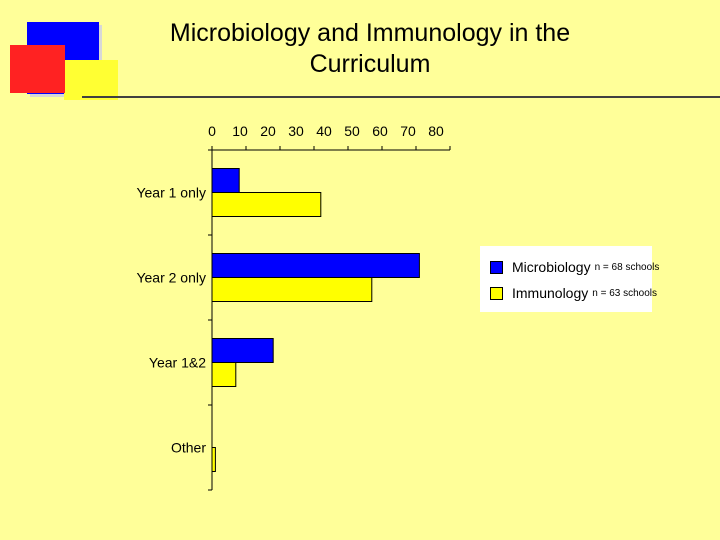 The image size is (720, 540). Describe the element at coordinates (436, 131) in the screenshot. I see `x-tick-label-80: 80` at that location.